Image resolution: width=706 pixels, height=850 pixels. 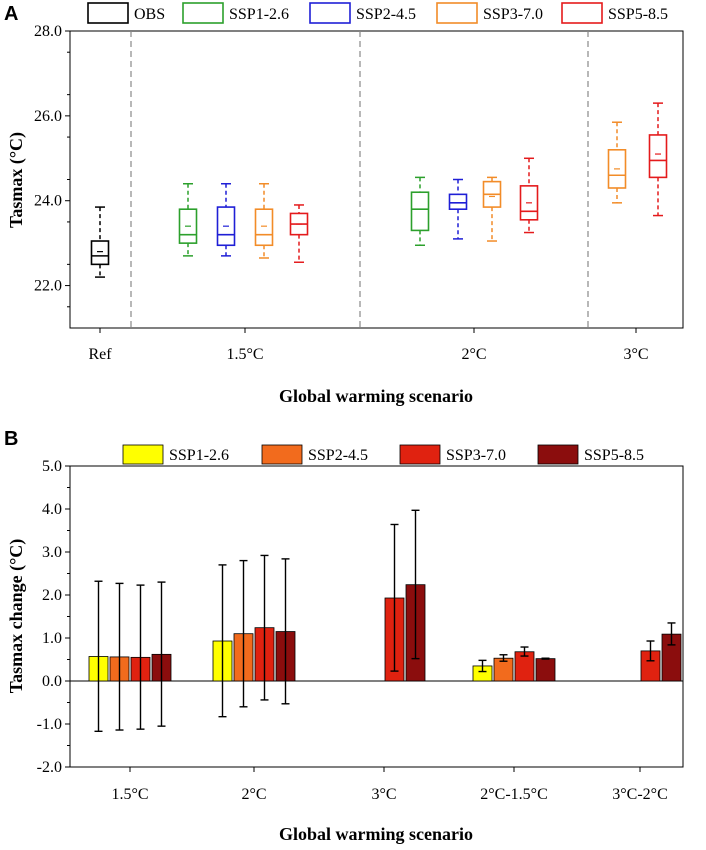 What do you see at coordinates (383, 454) in the screenshot?
I see `legend-b: SSP1-2.6 SSP2-4.5 SSP3-7.0 SSP5-8.5` at bounding box center [383, 454].